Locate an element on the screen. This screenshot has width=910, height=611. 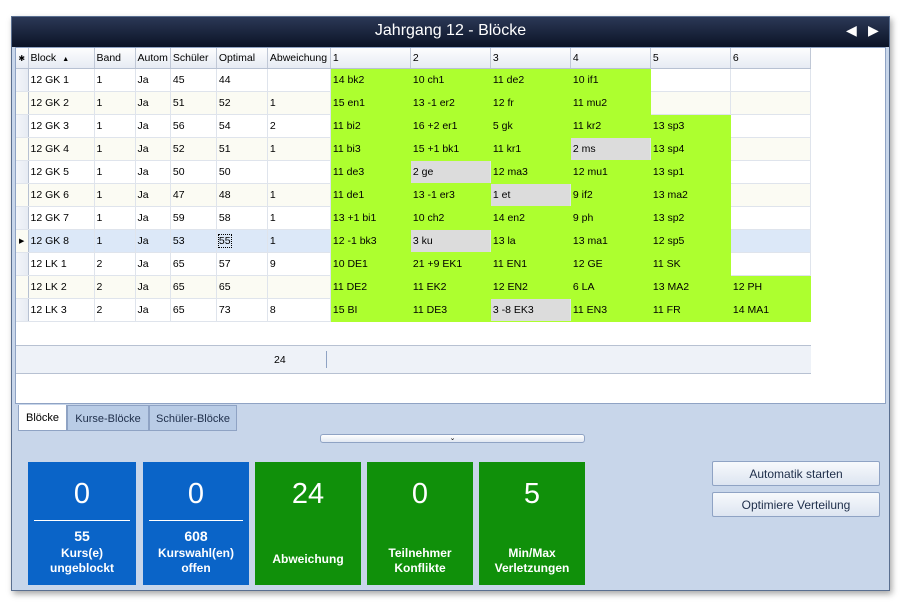
cell-abweichung: 9 is located at coordinates (299, 264).